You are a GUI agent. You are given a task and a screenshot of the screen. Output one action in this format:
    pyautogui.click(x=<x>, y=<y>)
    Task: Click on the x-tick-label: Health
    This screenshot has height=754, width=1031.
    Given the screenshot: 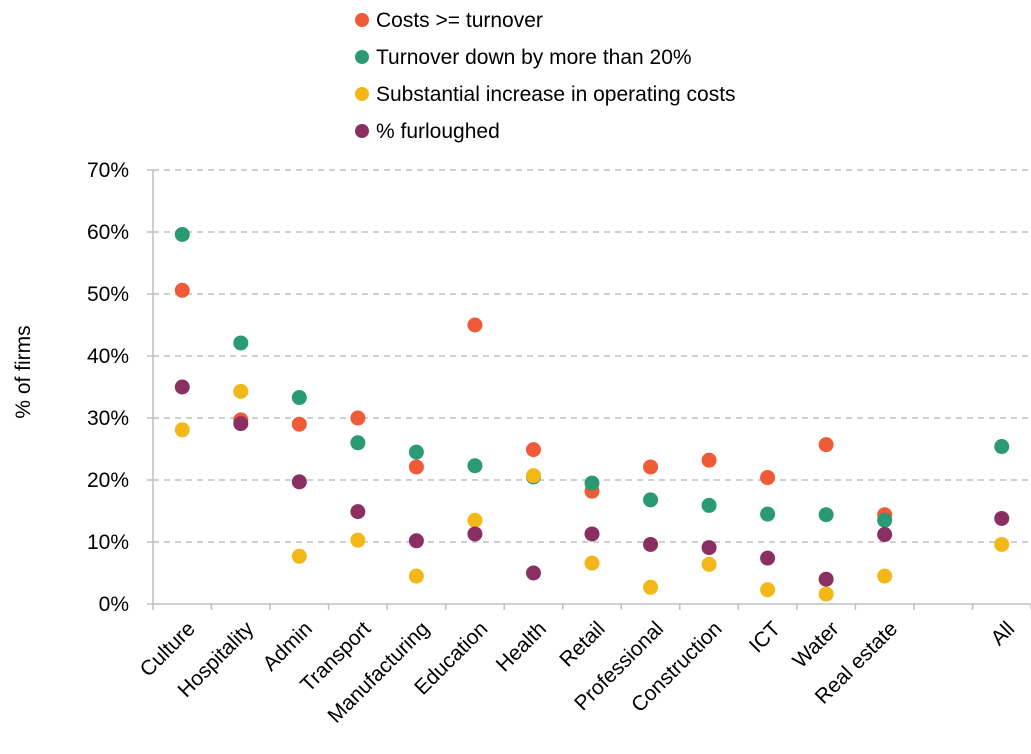 What is the action you would take?
    pyautogui.click(x=521, y=646)
    